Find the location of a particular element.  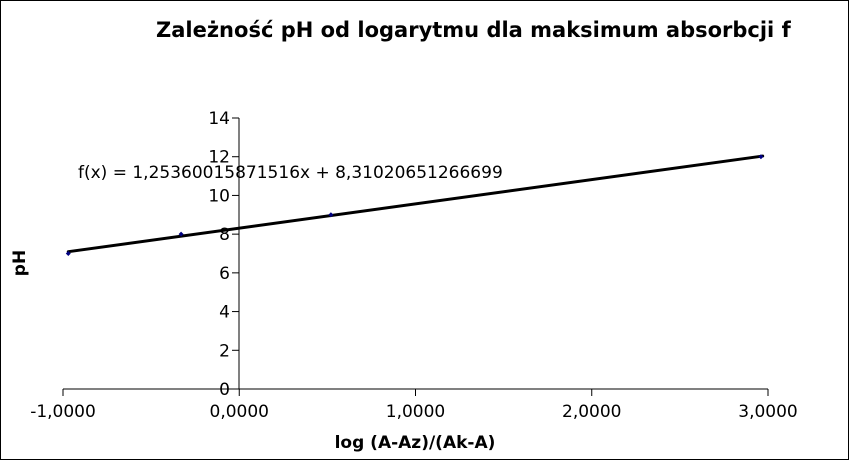

y-tick-label: 6 is located at coordinates (224, 274).